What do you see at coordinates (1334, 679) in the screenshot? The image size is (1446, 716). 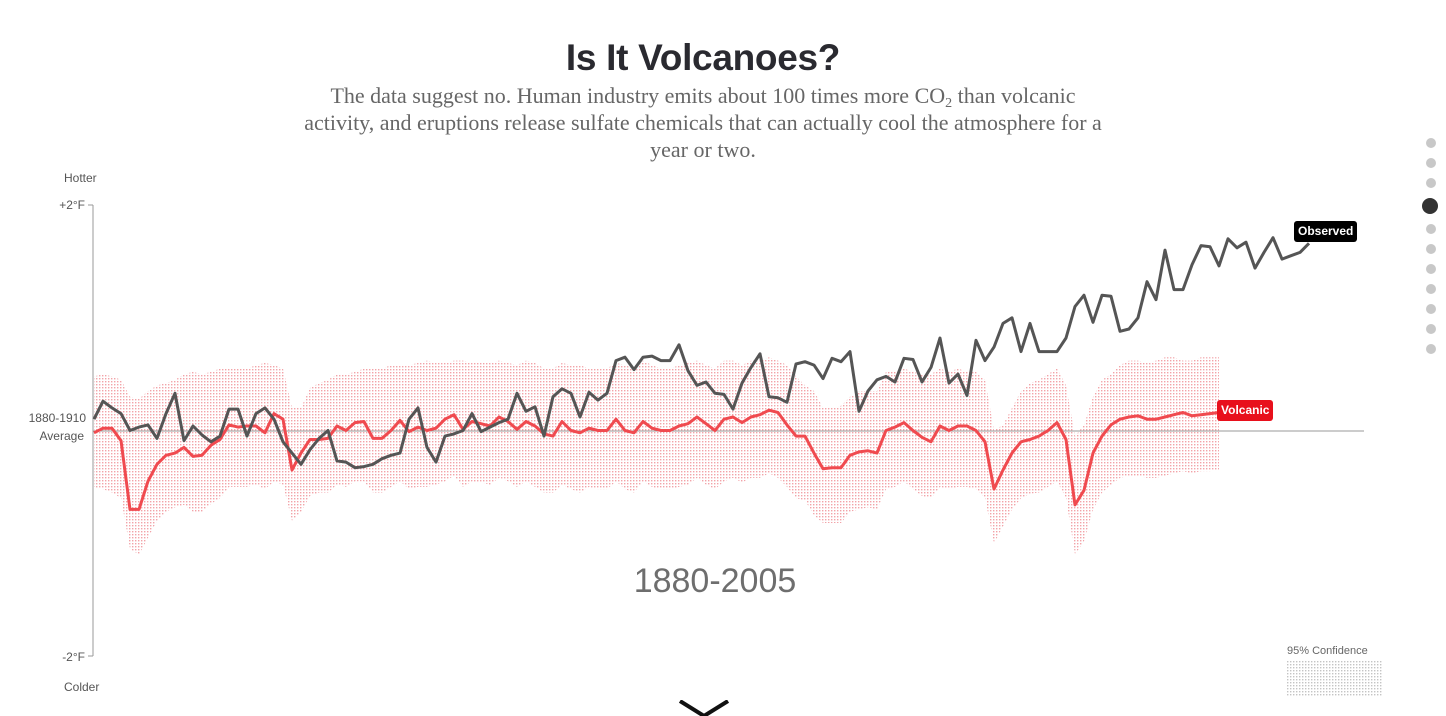 I see `confidence-legend-swatch` at bounding box center [1334, 679].